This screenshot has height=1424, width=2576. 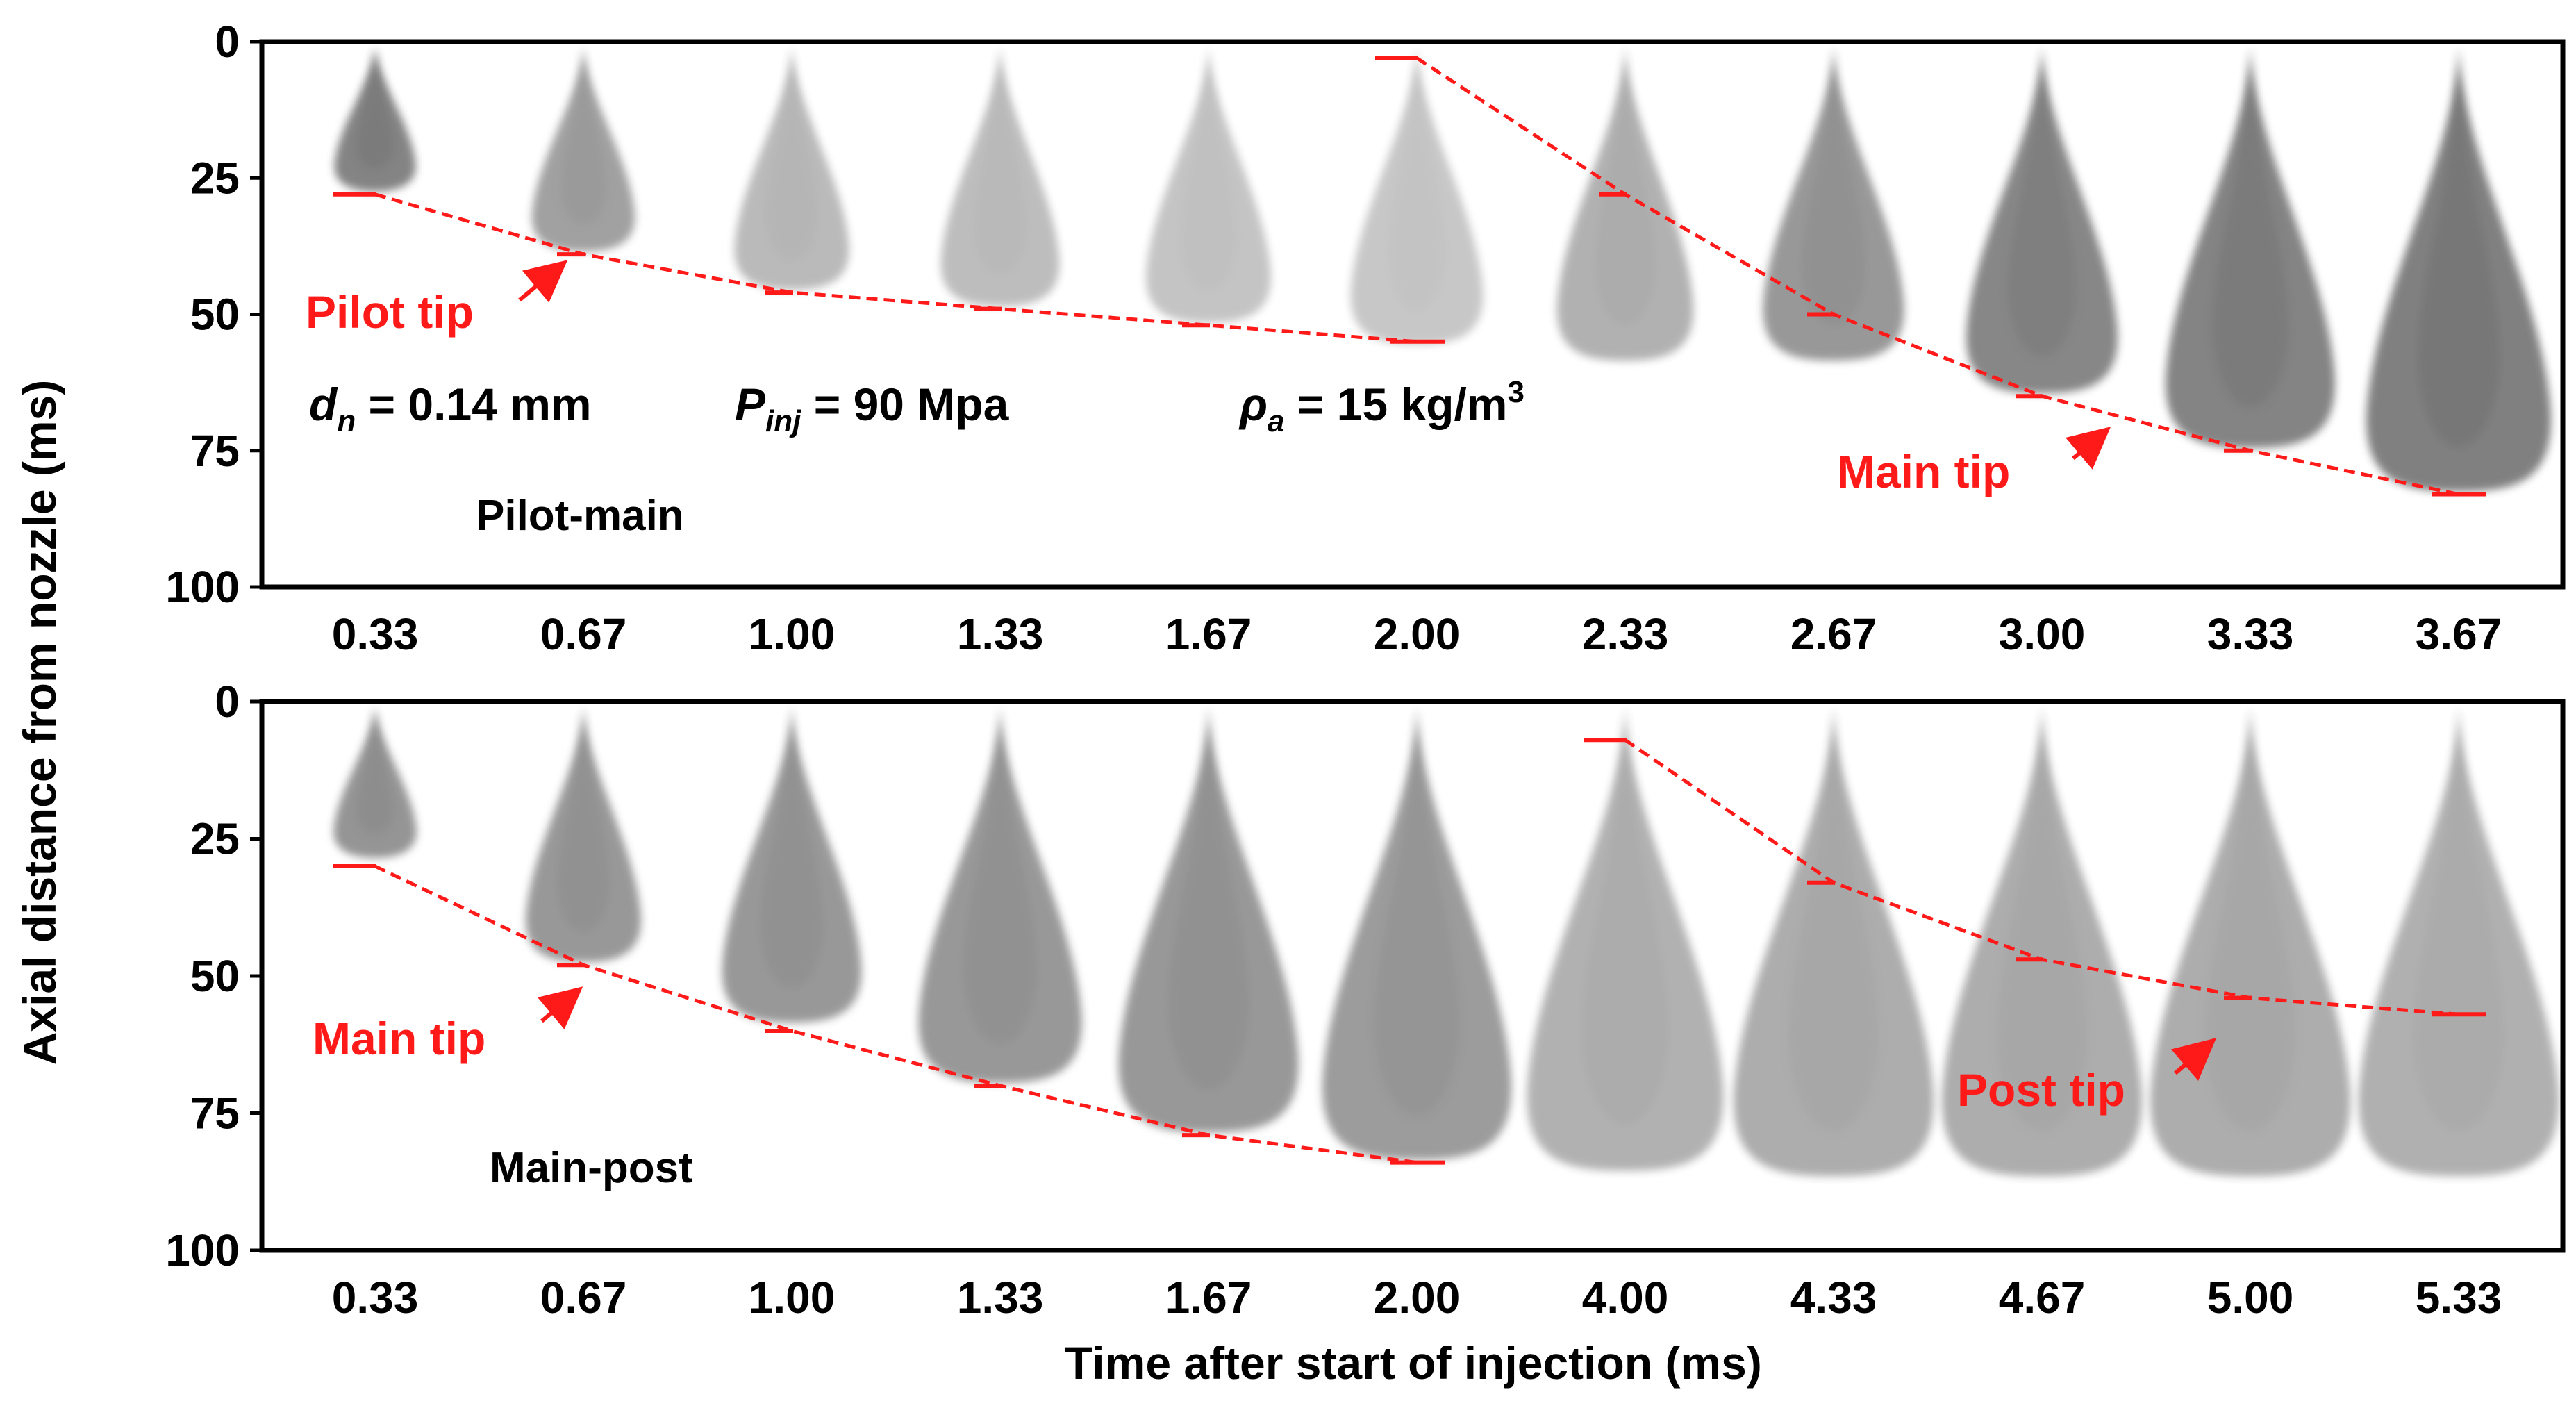 What do you see at coordinates (390, 312) in the screenshot?
I see `pilot-tip-annotation: Pilot tip` at bounding box center [390, 312].